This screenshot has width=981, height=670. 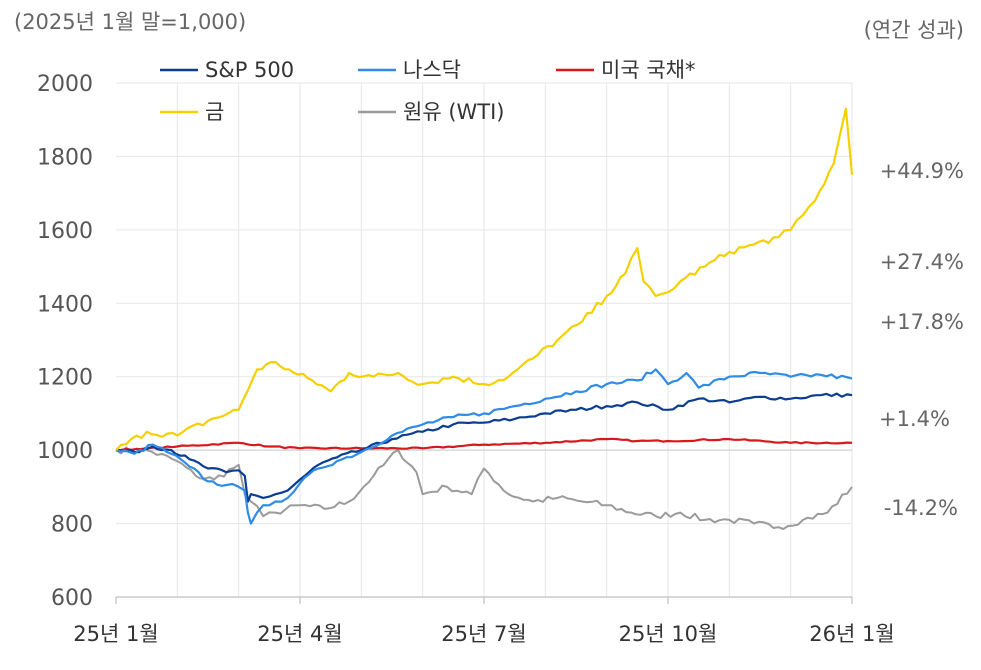 What do you see at coordinates (65, 231) in the screenshot?
I see `y-tick-label: 1600` at bounding box center [65, 231].